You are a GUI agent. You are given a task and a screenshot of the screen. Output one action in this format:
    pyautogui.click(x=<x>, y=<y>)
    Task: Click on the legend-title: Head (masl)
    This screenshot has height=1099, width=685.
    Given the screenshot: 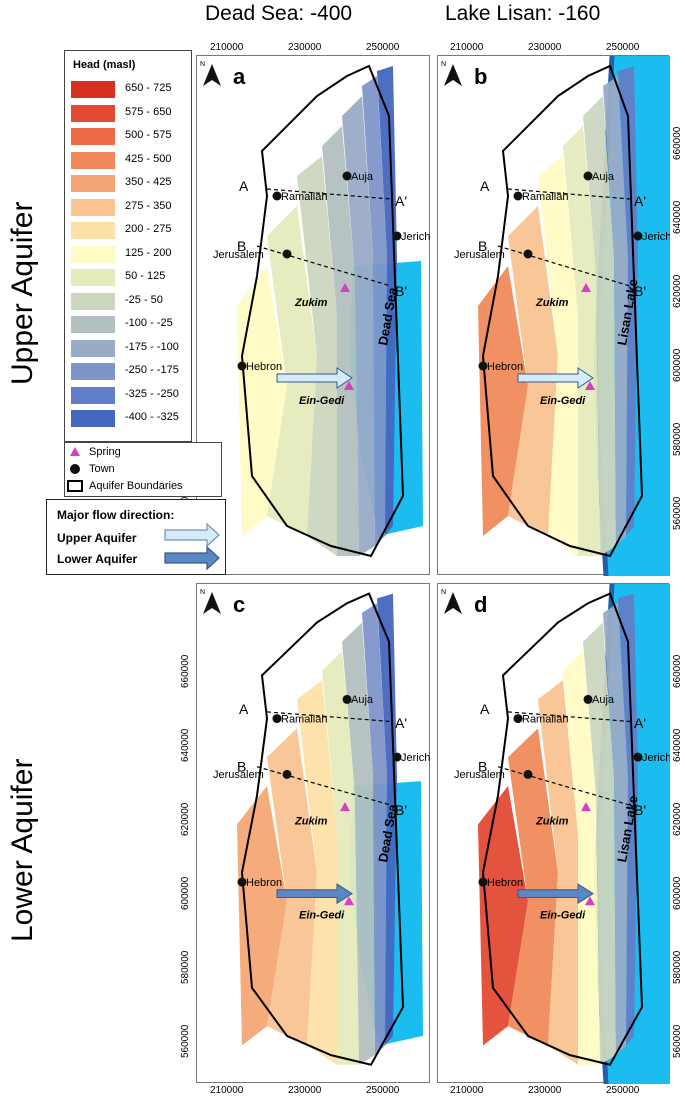 What is the action you would take?
    pyautogui.click(x=104, y=65)
    